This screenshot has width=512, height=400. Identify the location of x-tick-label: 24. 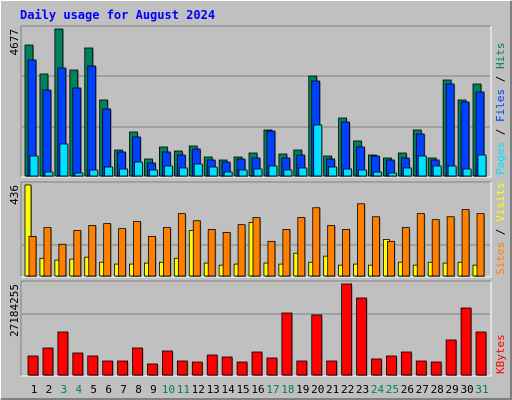
(378, 389).